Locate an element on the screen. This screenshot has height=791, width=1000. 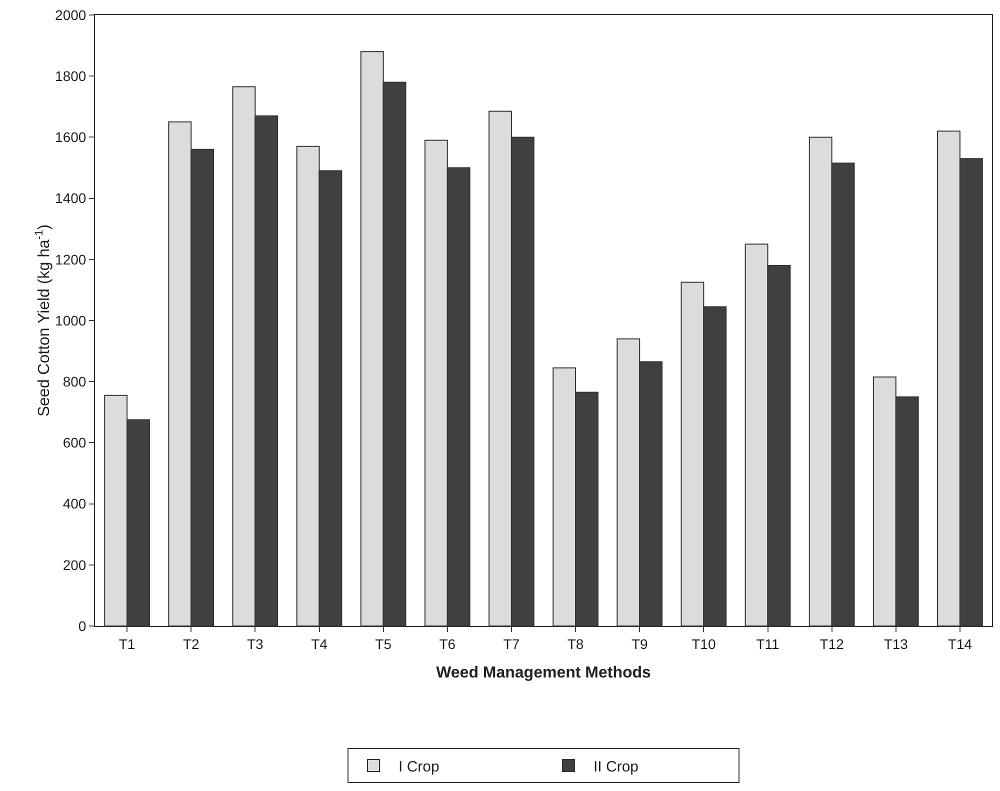
x-tick-label: T1 is located at coordinates (127, 644).